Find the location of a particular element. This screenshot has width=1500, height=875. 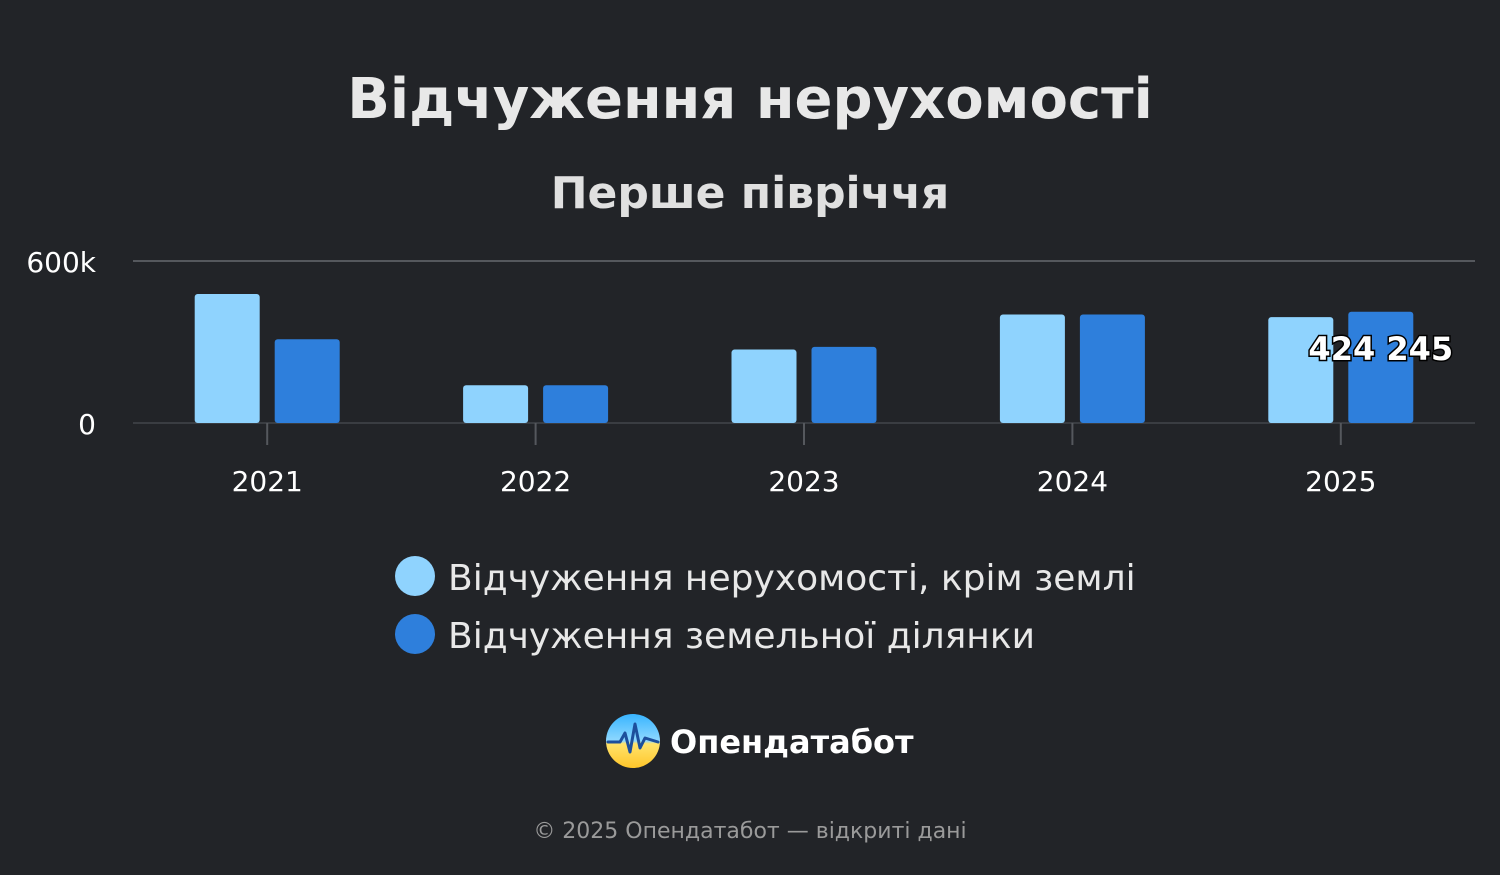

chart-title: Відчуження нерухомості is located at coordinates (750, 99).